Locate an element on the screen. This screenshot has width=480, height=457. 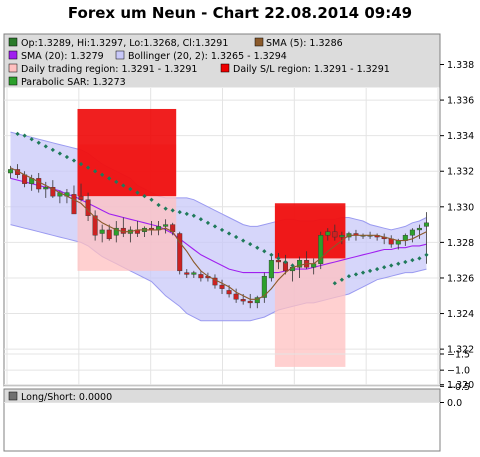
legend-swatch-ohlc is located at coordinates (13, 42).